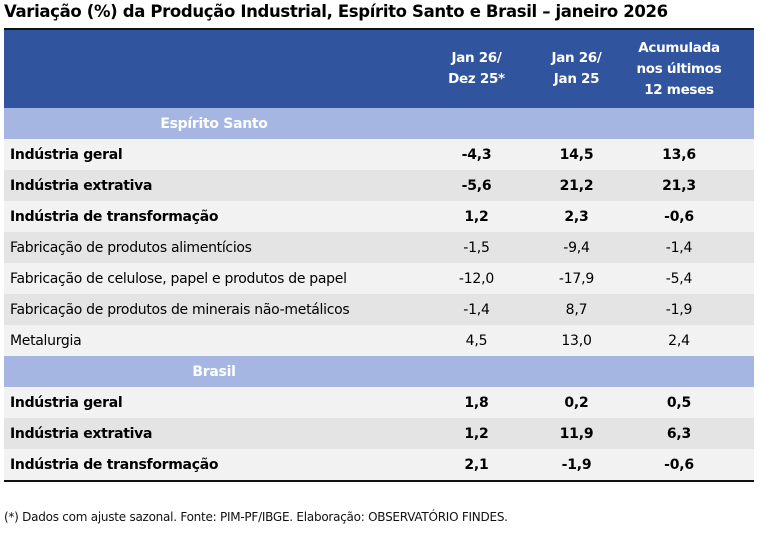 This screenshot has width=765, height=534. I want to click on row-value: 1,8, so click(476, 402).